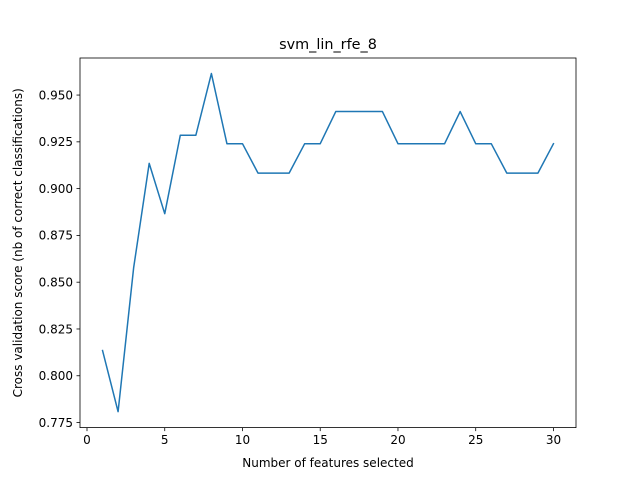 This screenshot has height=480, width=640. What do you see at coordinates (56, 189) in the screenshot?
I see `y-tick-label: 0.900` at bounding box center [56, 189].